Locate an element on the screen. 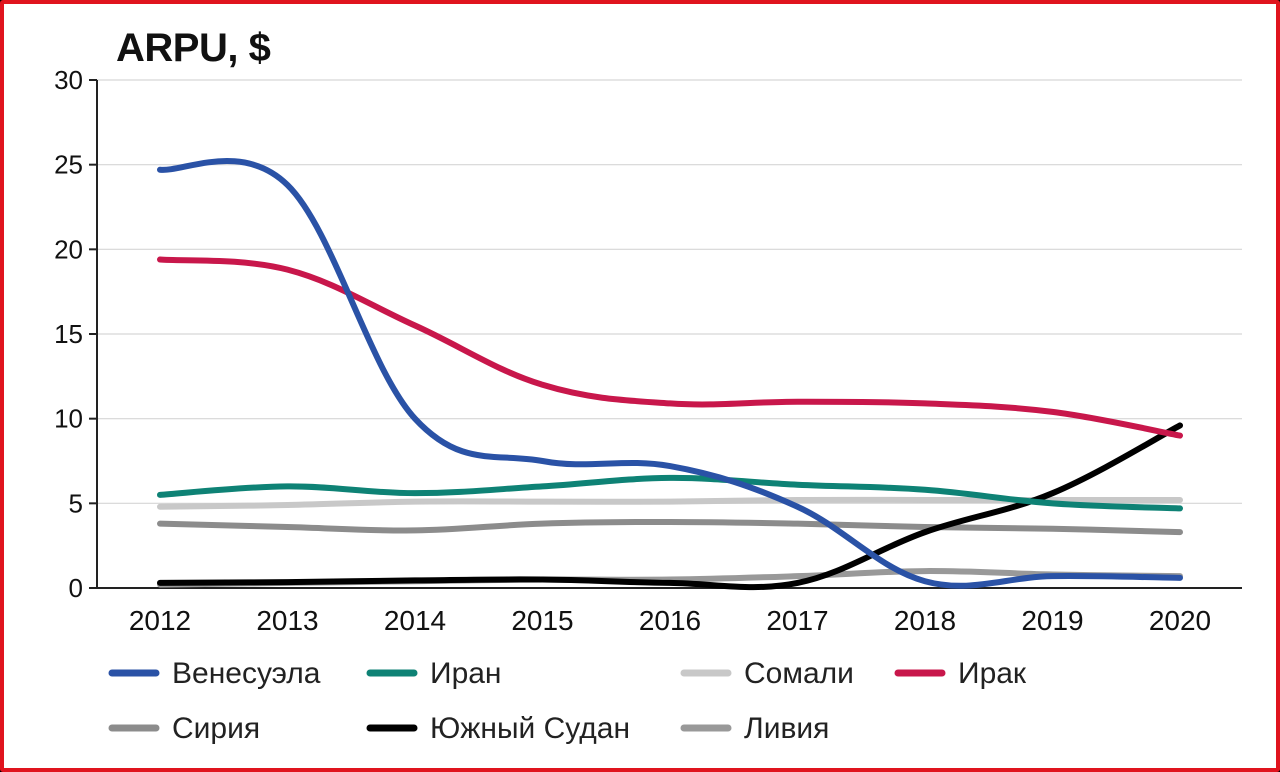  legend-label: Сирия is located at coordinates (216, 728).